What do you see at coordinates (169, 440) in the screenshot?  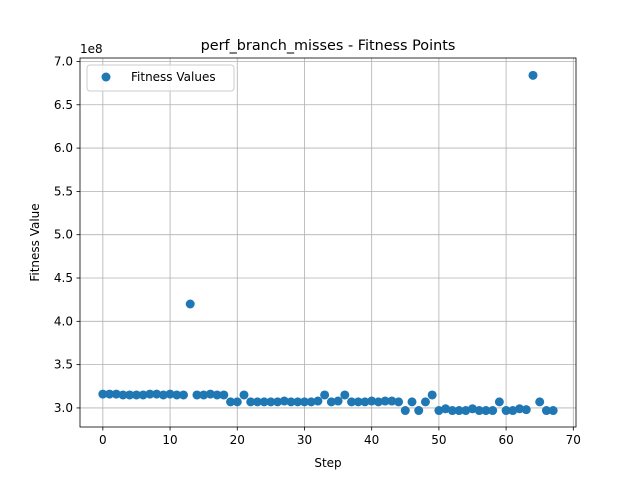 I see `x-tick-label: 10` at bounding box center [169, 440].